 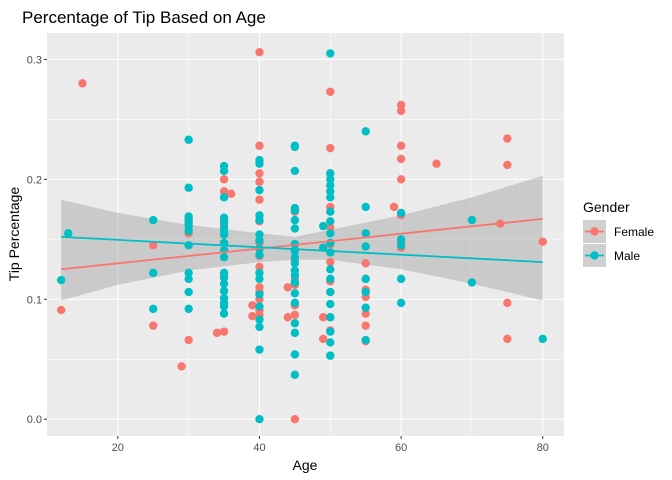 I want to click on y-tick-label: 0.1, so click(x=34, y=300).